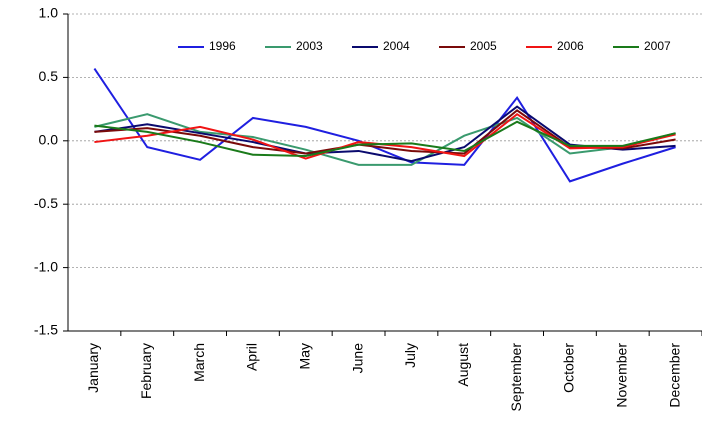  I want to click on x-tick-label: August, so click(463, 365).